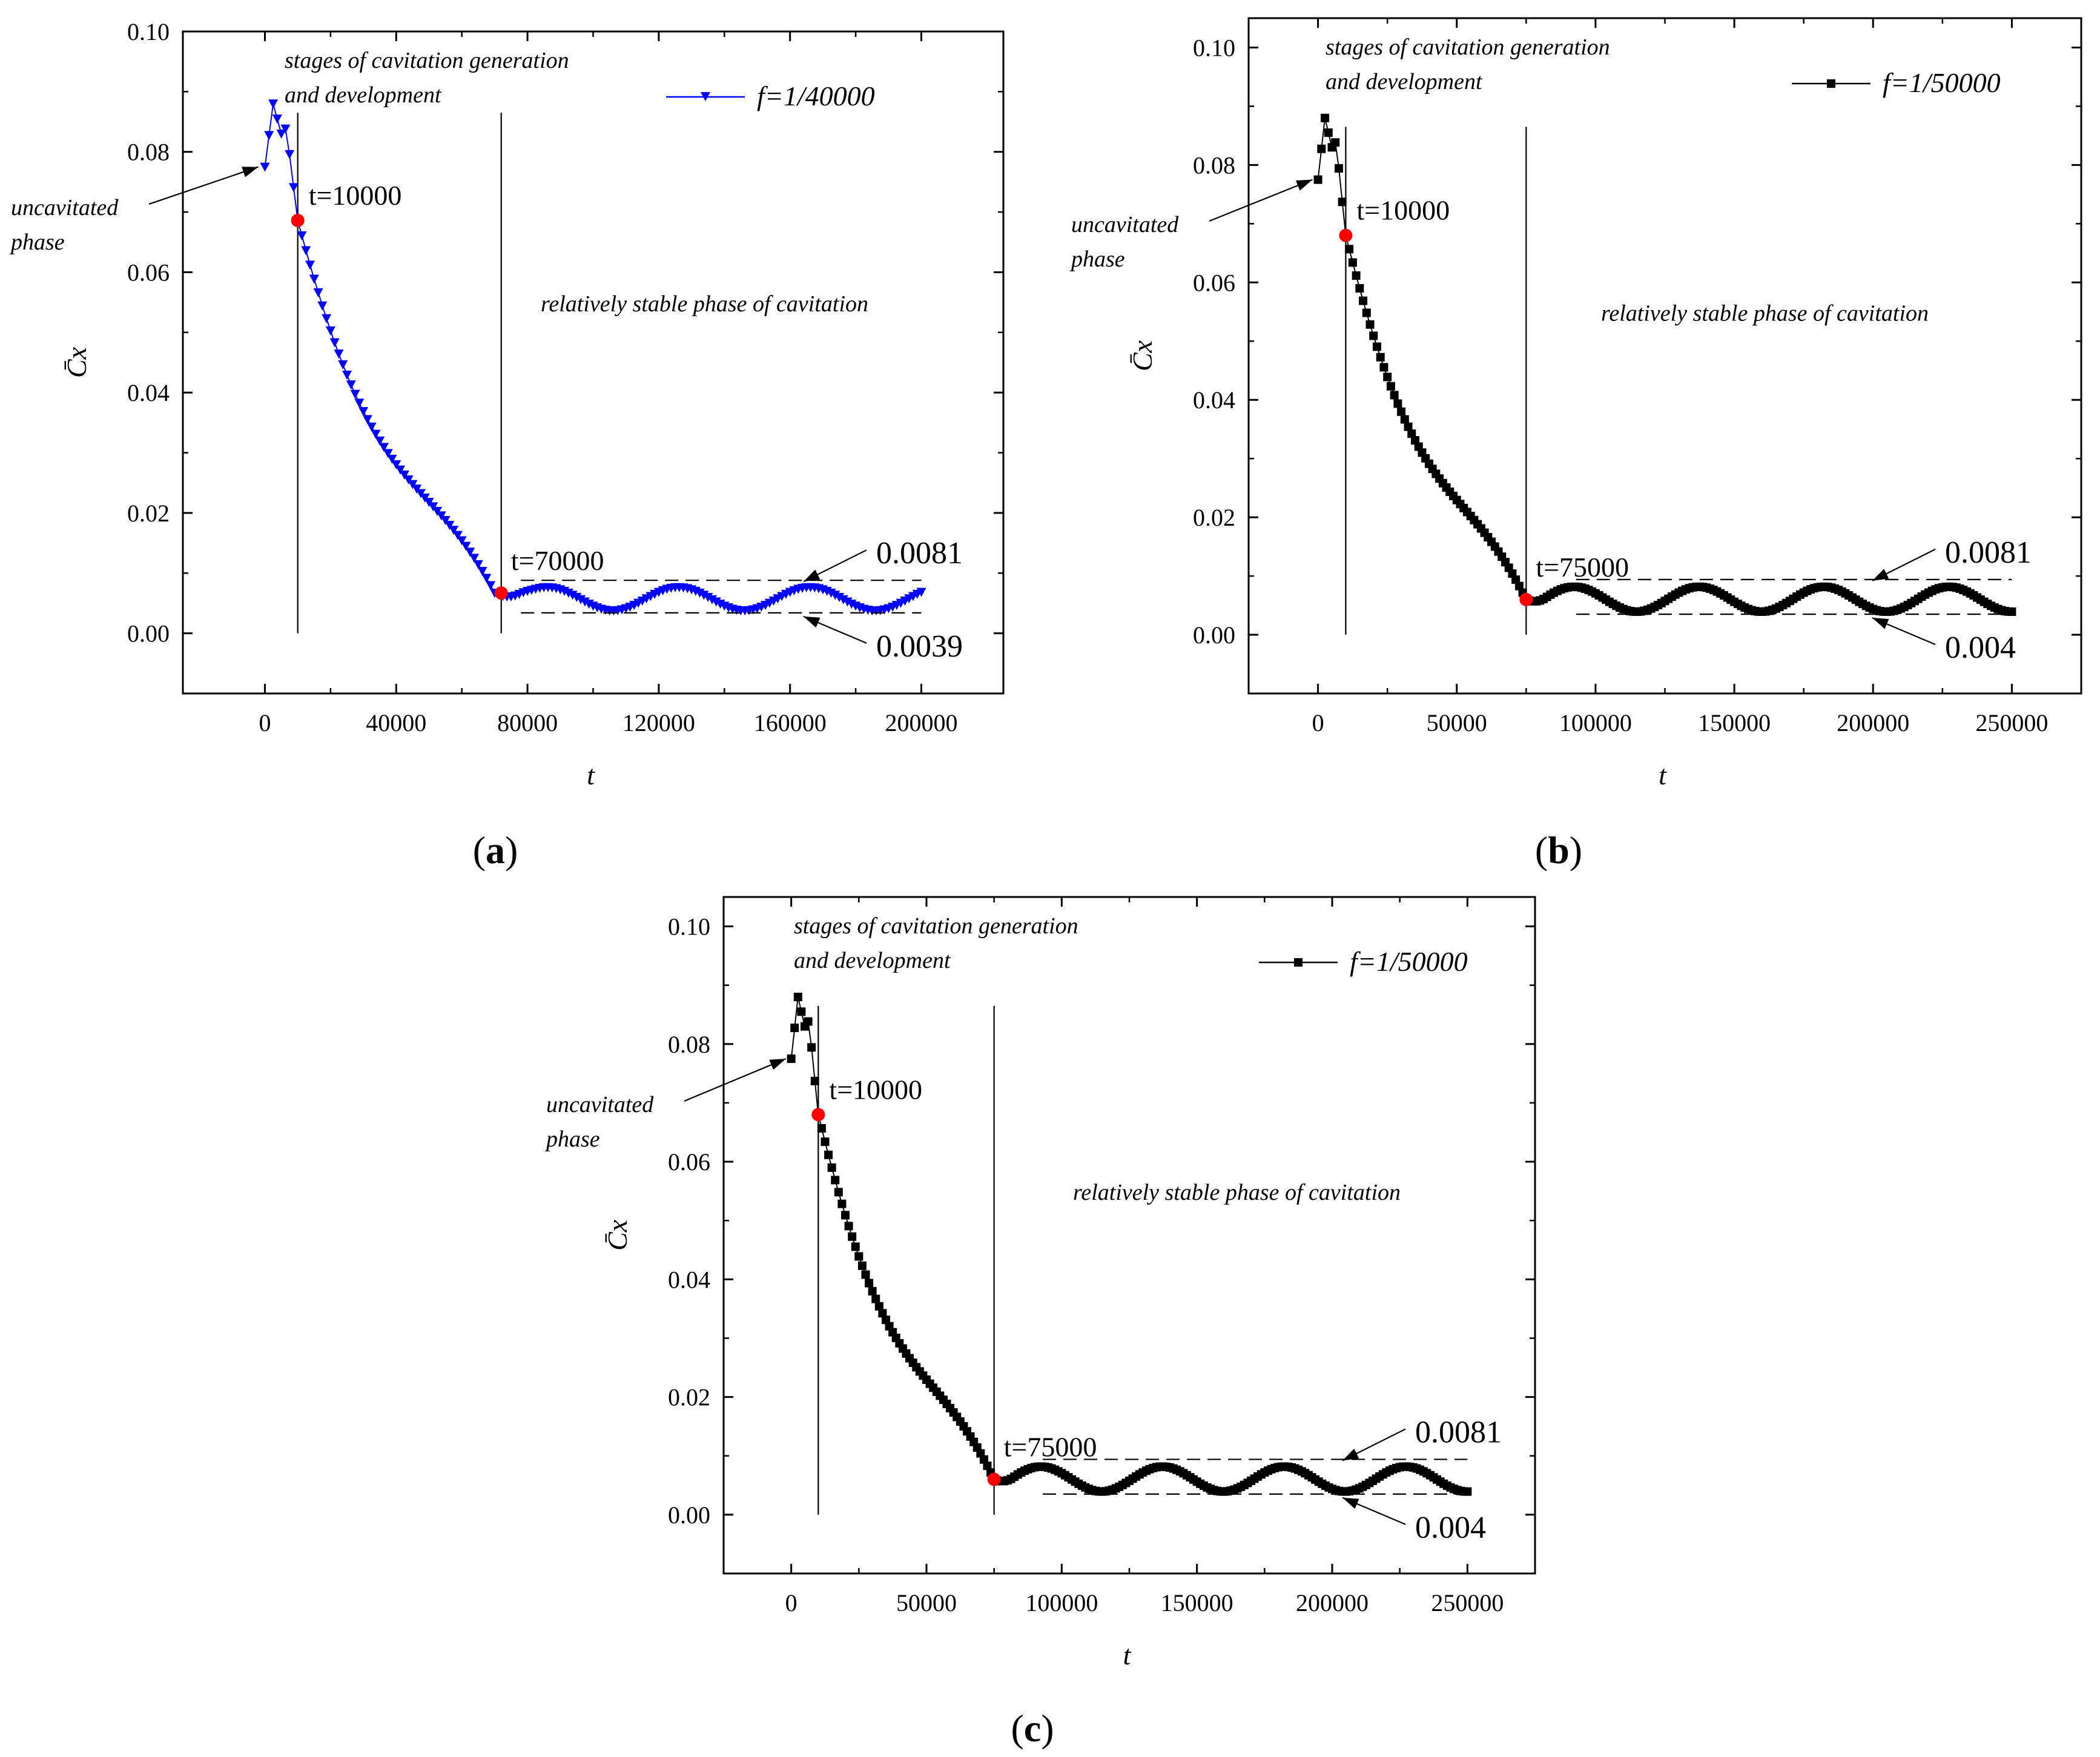 The height and width of the screenshot is (1757, 2100). What do you see at coordinates (1942, 82) in the screenshot?
I see `legend-label: f=1/50000` at bounding box center [1942, 82].